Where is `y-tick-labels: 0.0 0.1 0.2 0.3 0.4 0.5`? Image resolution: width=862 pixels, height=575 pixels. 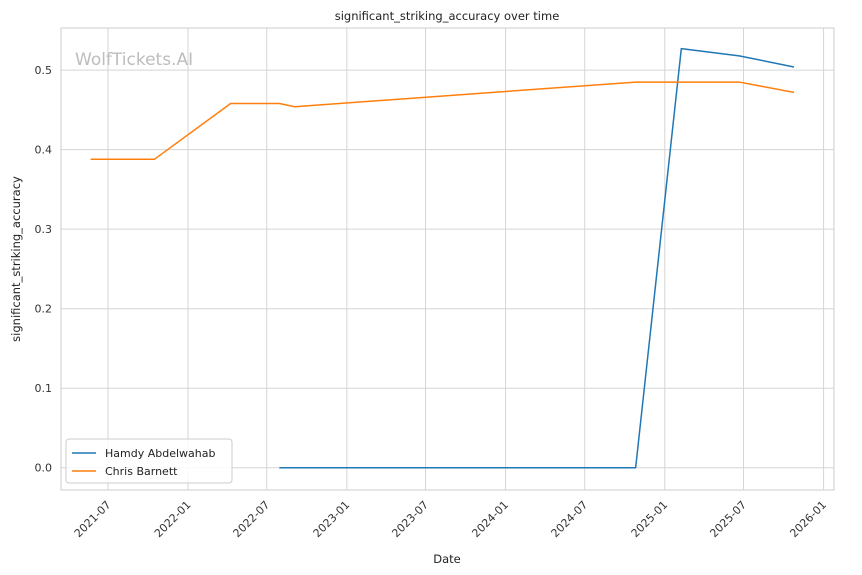
y-tick-labels: 0.0 0.1 0.2 0.3 0.4 0.5 is located at coordinates (44, 269).